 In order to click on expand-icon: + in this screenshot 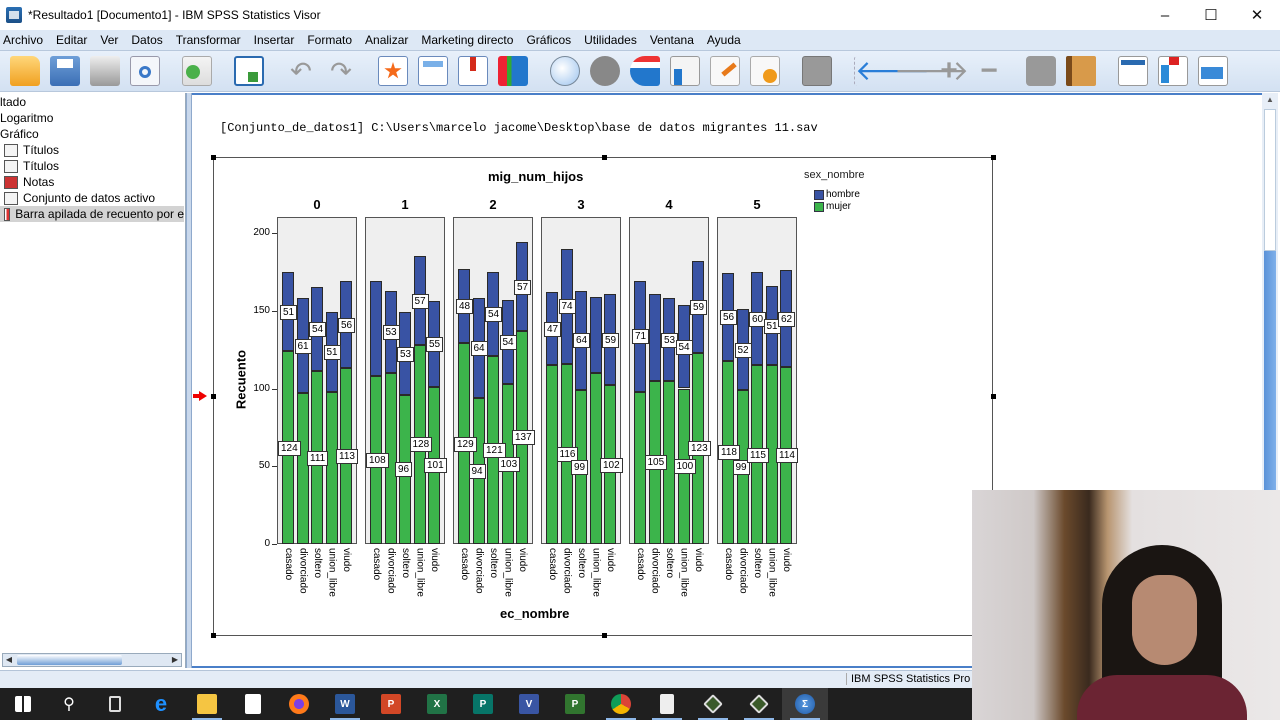, I will do `click(949, 70)`.